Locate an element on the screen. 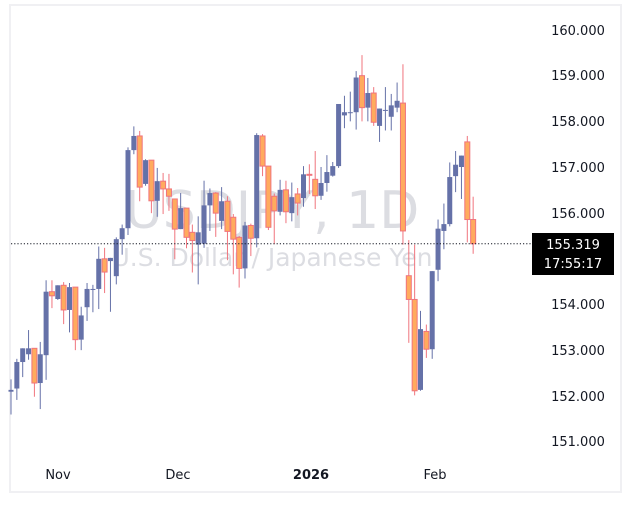 This screenshot has height=510, width=629. x-tick-nov: Nov is located at coordinates (58, 475).